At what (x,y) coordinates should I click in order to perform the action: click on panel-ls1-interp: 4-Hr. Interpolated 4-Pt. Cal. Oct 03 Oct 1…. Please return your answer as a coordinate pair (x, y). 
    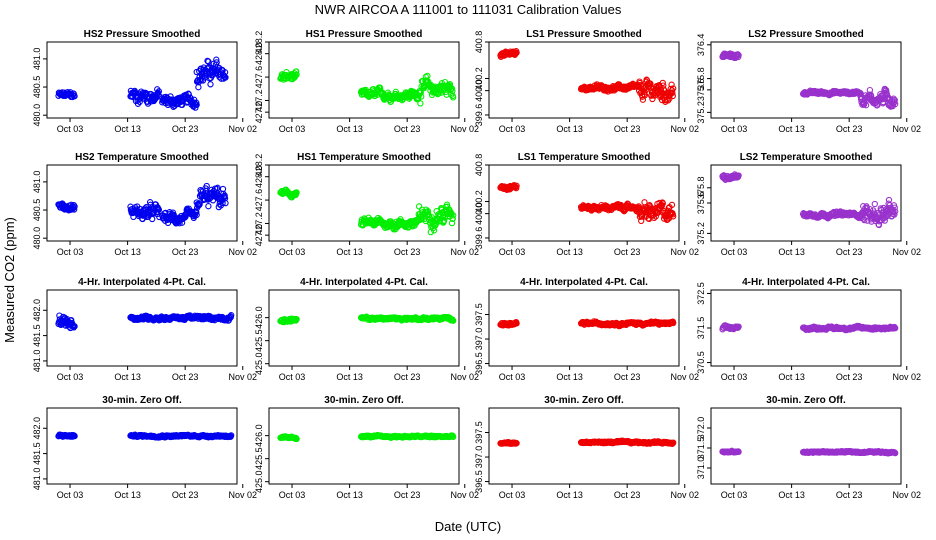
    Looking at the image, I should click on (586, 329).